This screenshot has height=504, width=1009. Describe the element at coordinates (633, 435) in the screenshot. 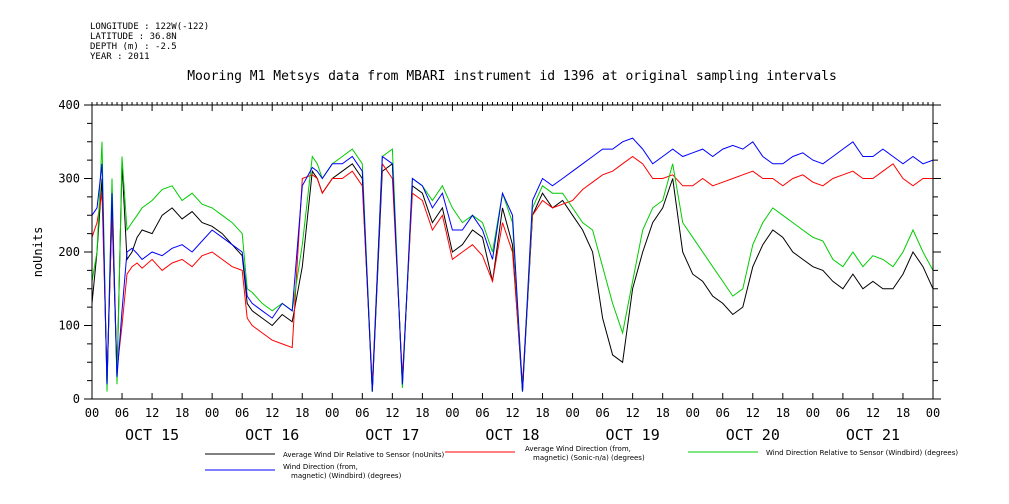

I see `day-label: OCT 19` at that location.